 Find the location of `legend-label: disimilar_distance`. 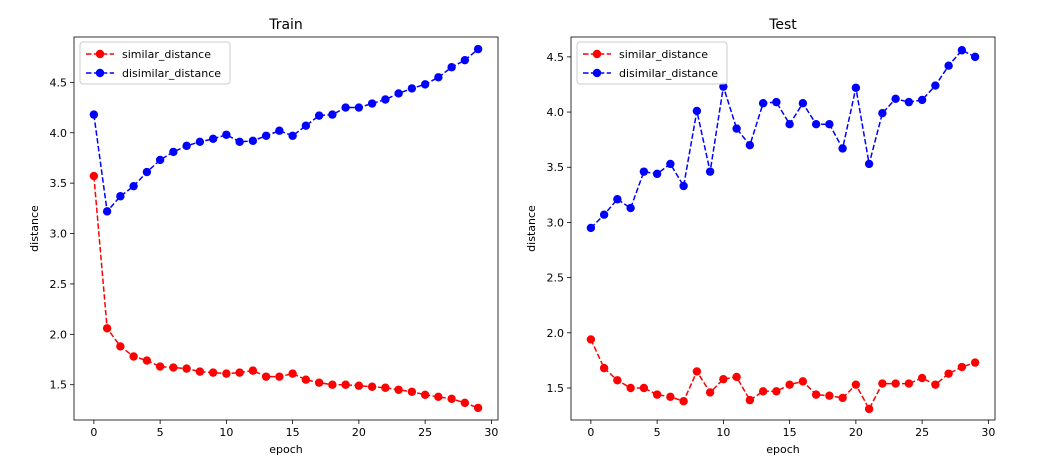

legend-label: disimilar_distance is located at coordinates (171, 73).